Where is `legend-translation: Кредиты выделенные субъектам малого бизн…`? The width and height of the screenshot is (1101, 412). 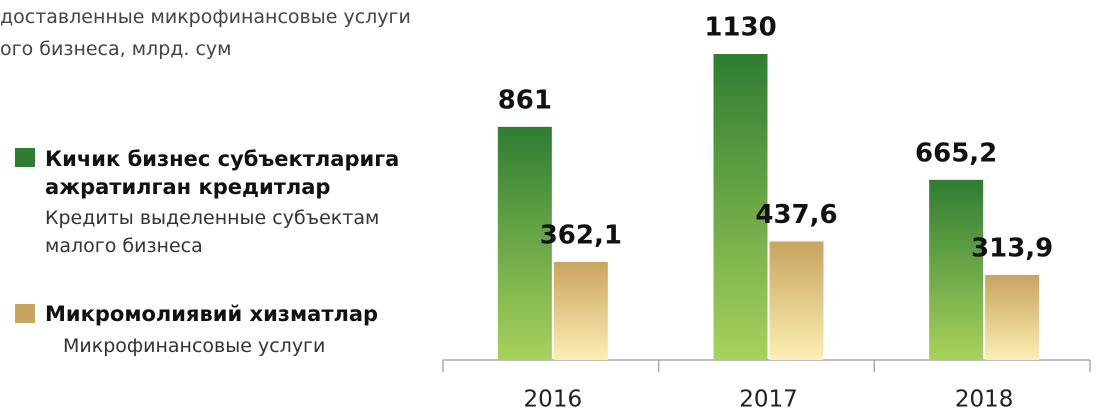
legend-translation: Кредиты выделенные субъектам малого бизн… is located at coordinates (212, 232).